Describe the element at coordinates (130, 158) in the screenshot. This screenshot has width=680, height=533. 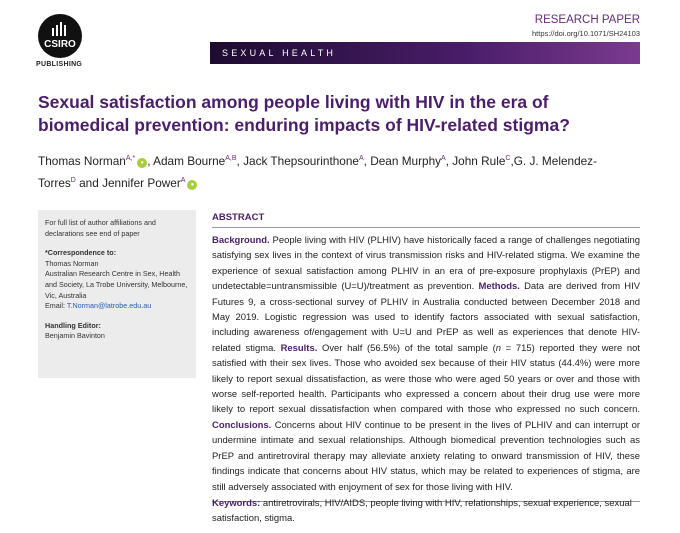
I see `affiliation: A,*` at that location.